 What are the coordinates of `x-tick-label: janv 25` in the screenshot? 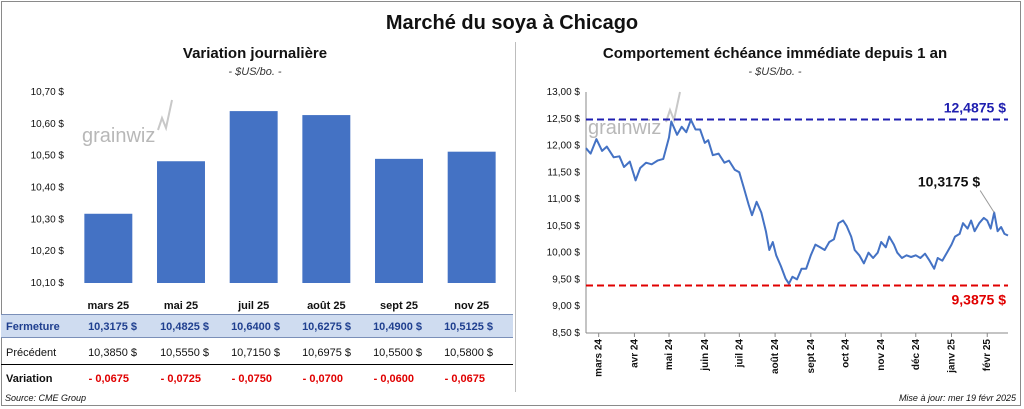 It's located at (952, 356).